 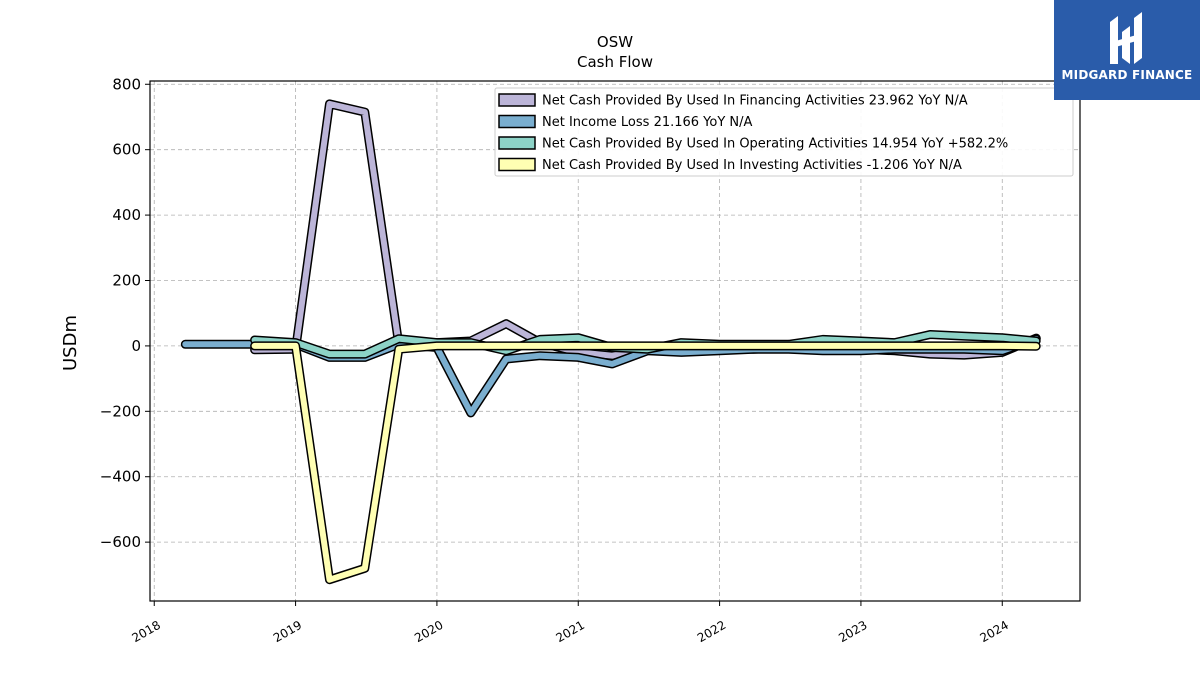 What do you see at coordinates (428, 631) in the screenshot?
I see `x-tick-label: 2020` at bounding box center [428, 631].